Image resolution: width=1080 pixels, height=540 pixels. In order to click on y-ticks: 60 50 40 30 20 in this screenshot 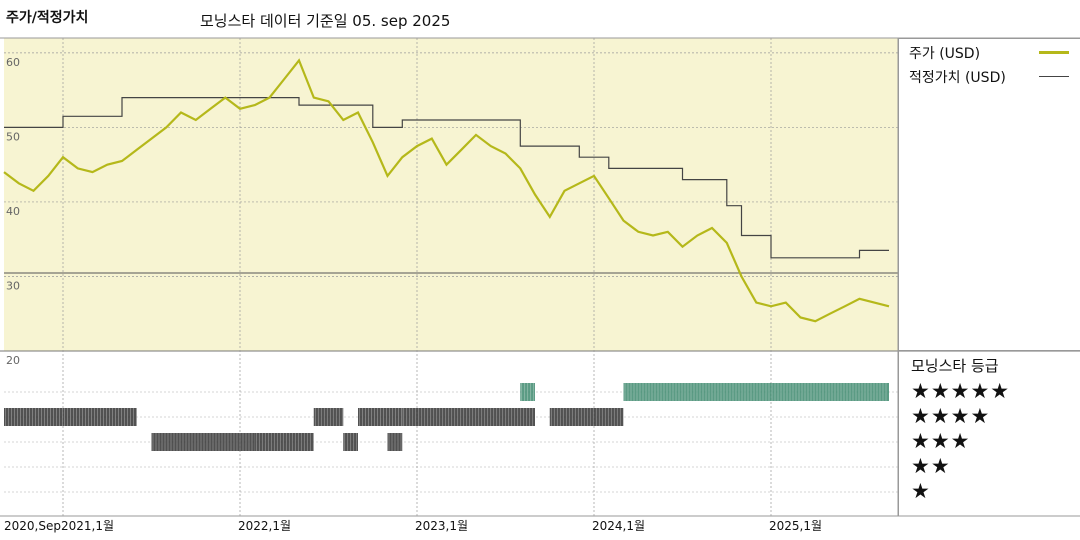, I will do `click(13, 211)`.